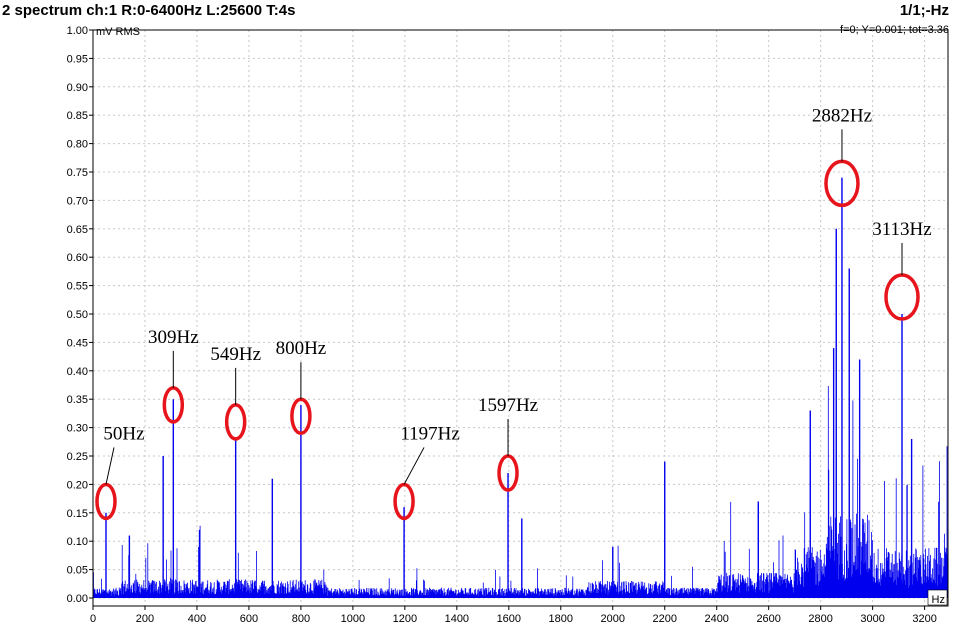 This screenshot has height=626, width=953. I want to click on x-tick-label: 1000, so click(353, 619).